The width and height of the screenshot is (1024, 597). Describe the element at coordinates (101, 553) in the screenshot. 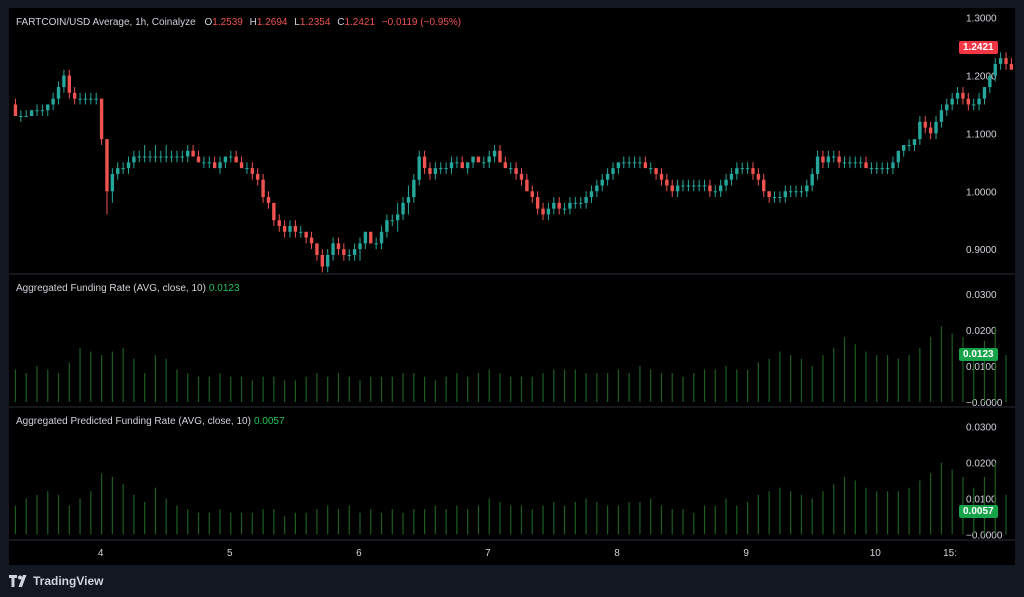

I see `time-axis-tick: 4` at that location.